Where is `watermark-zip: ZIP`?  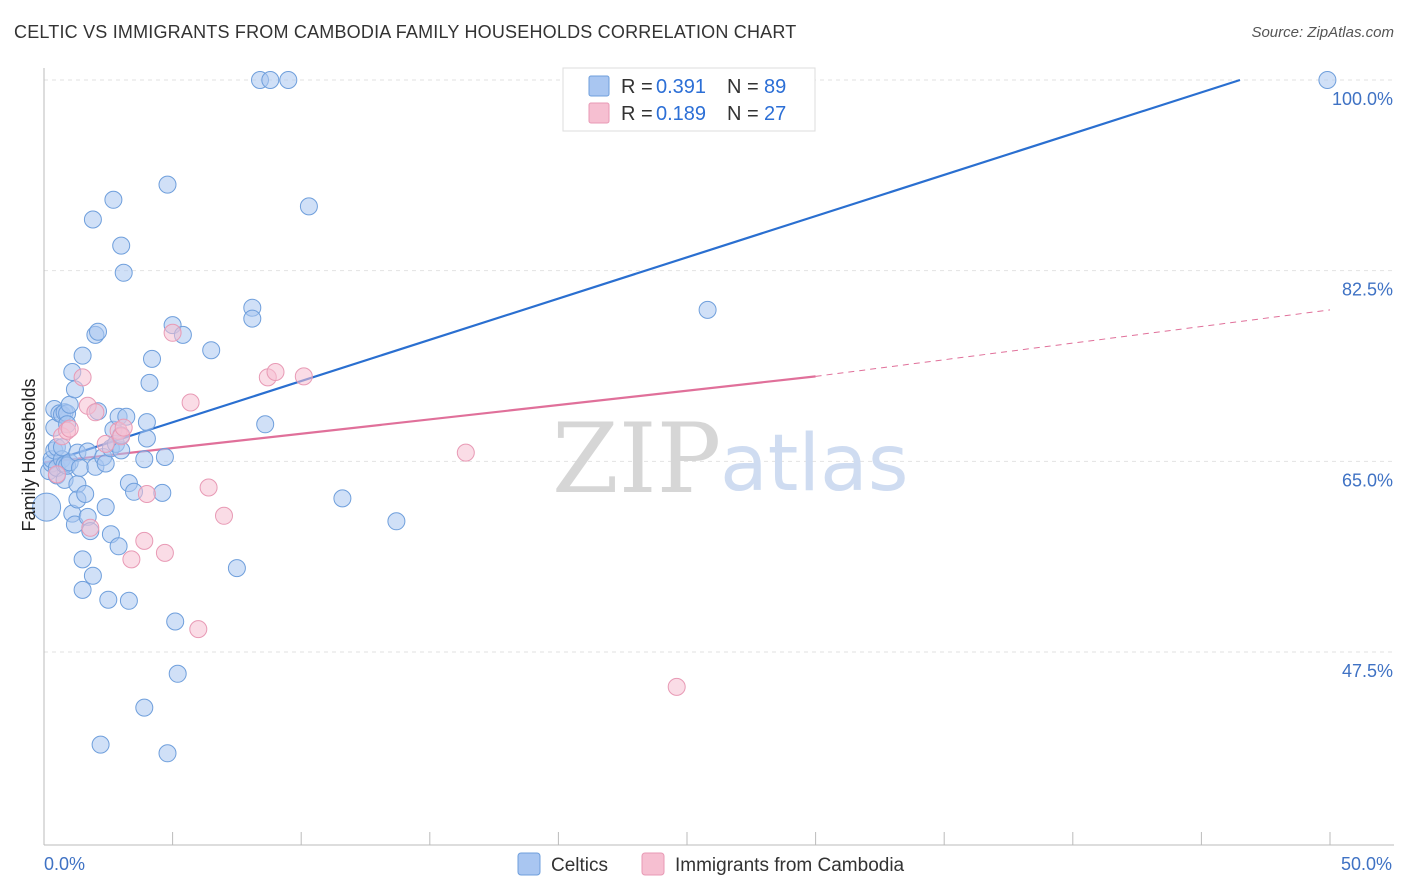
watermark-zip: ZIP is located at coordinates (636, 459).